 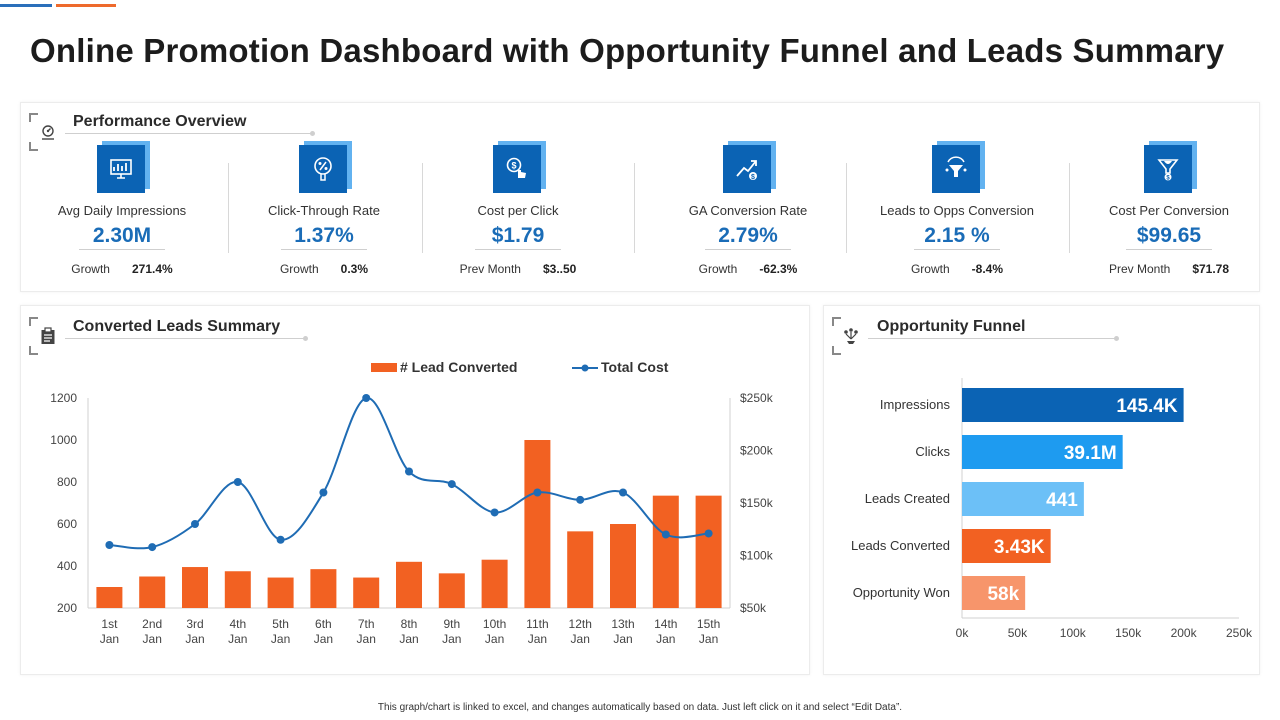 I want to click on x-tick-label: 6th, so click(x=323, y=624).